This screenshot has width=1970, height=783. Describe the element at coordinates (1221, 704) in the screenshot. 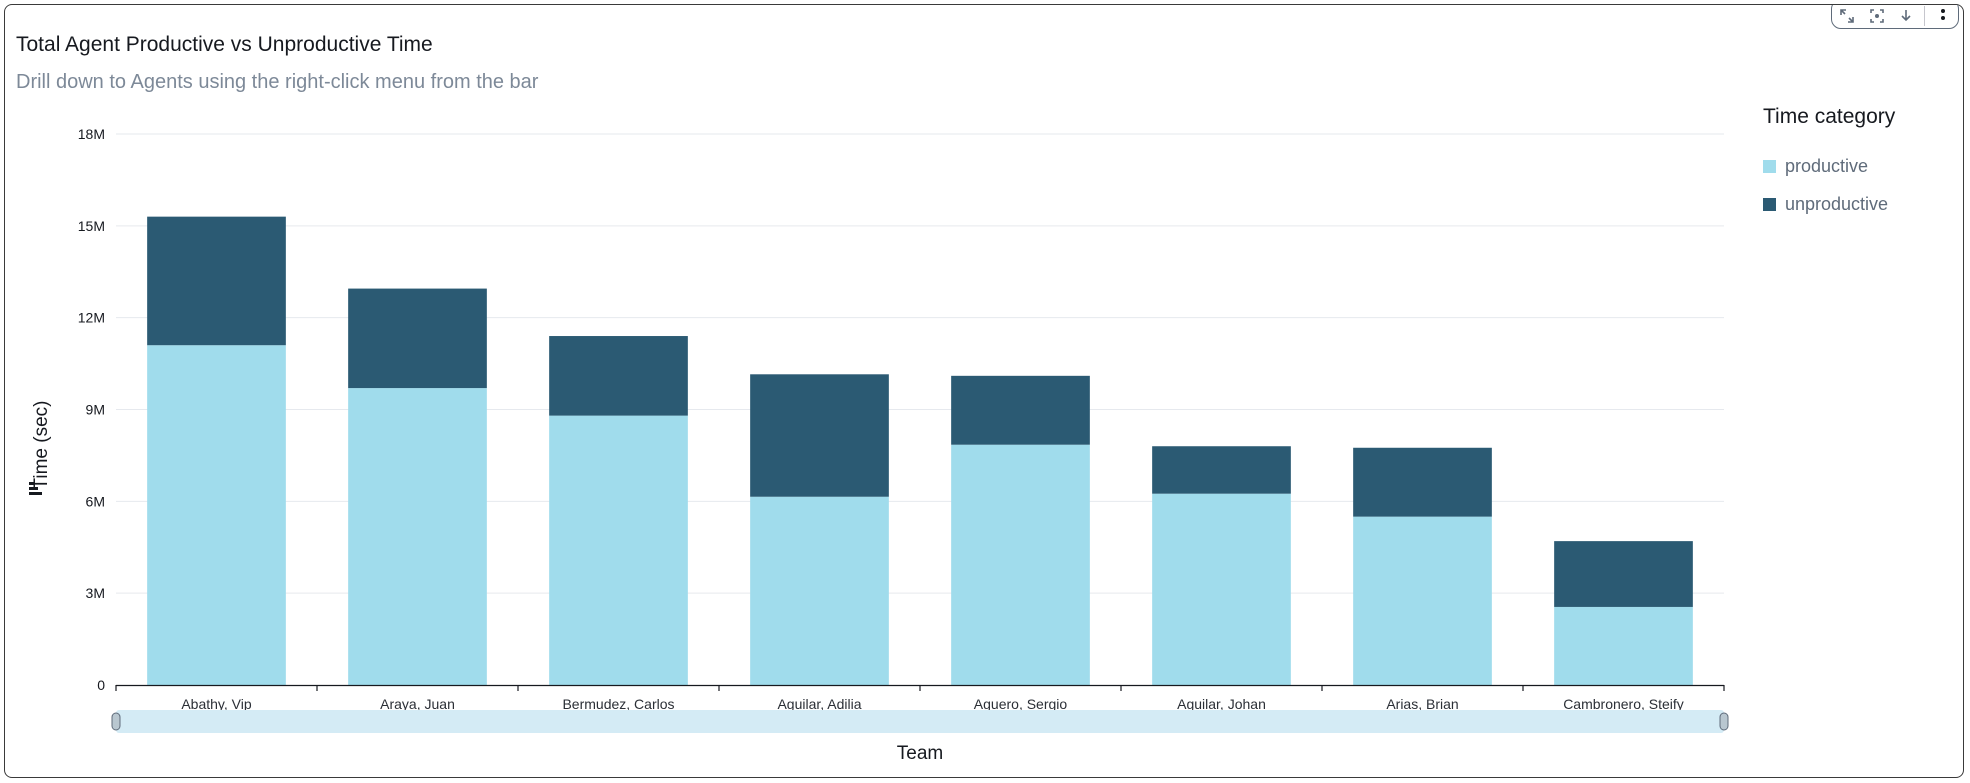

I see `x-tick-label: Aguilar, Johan` at that location.